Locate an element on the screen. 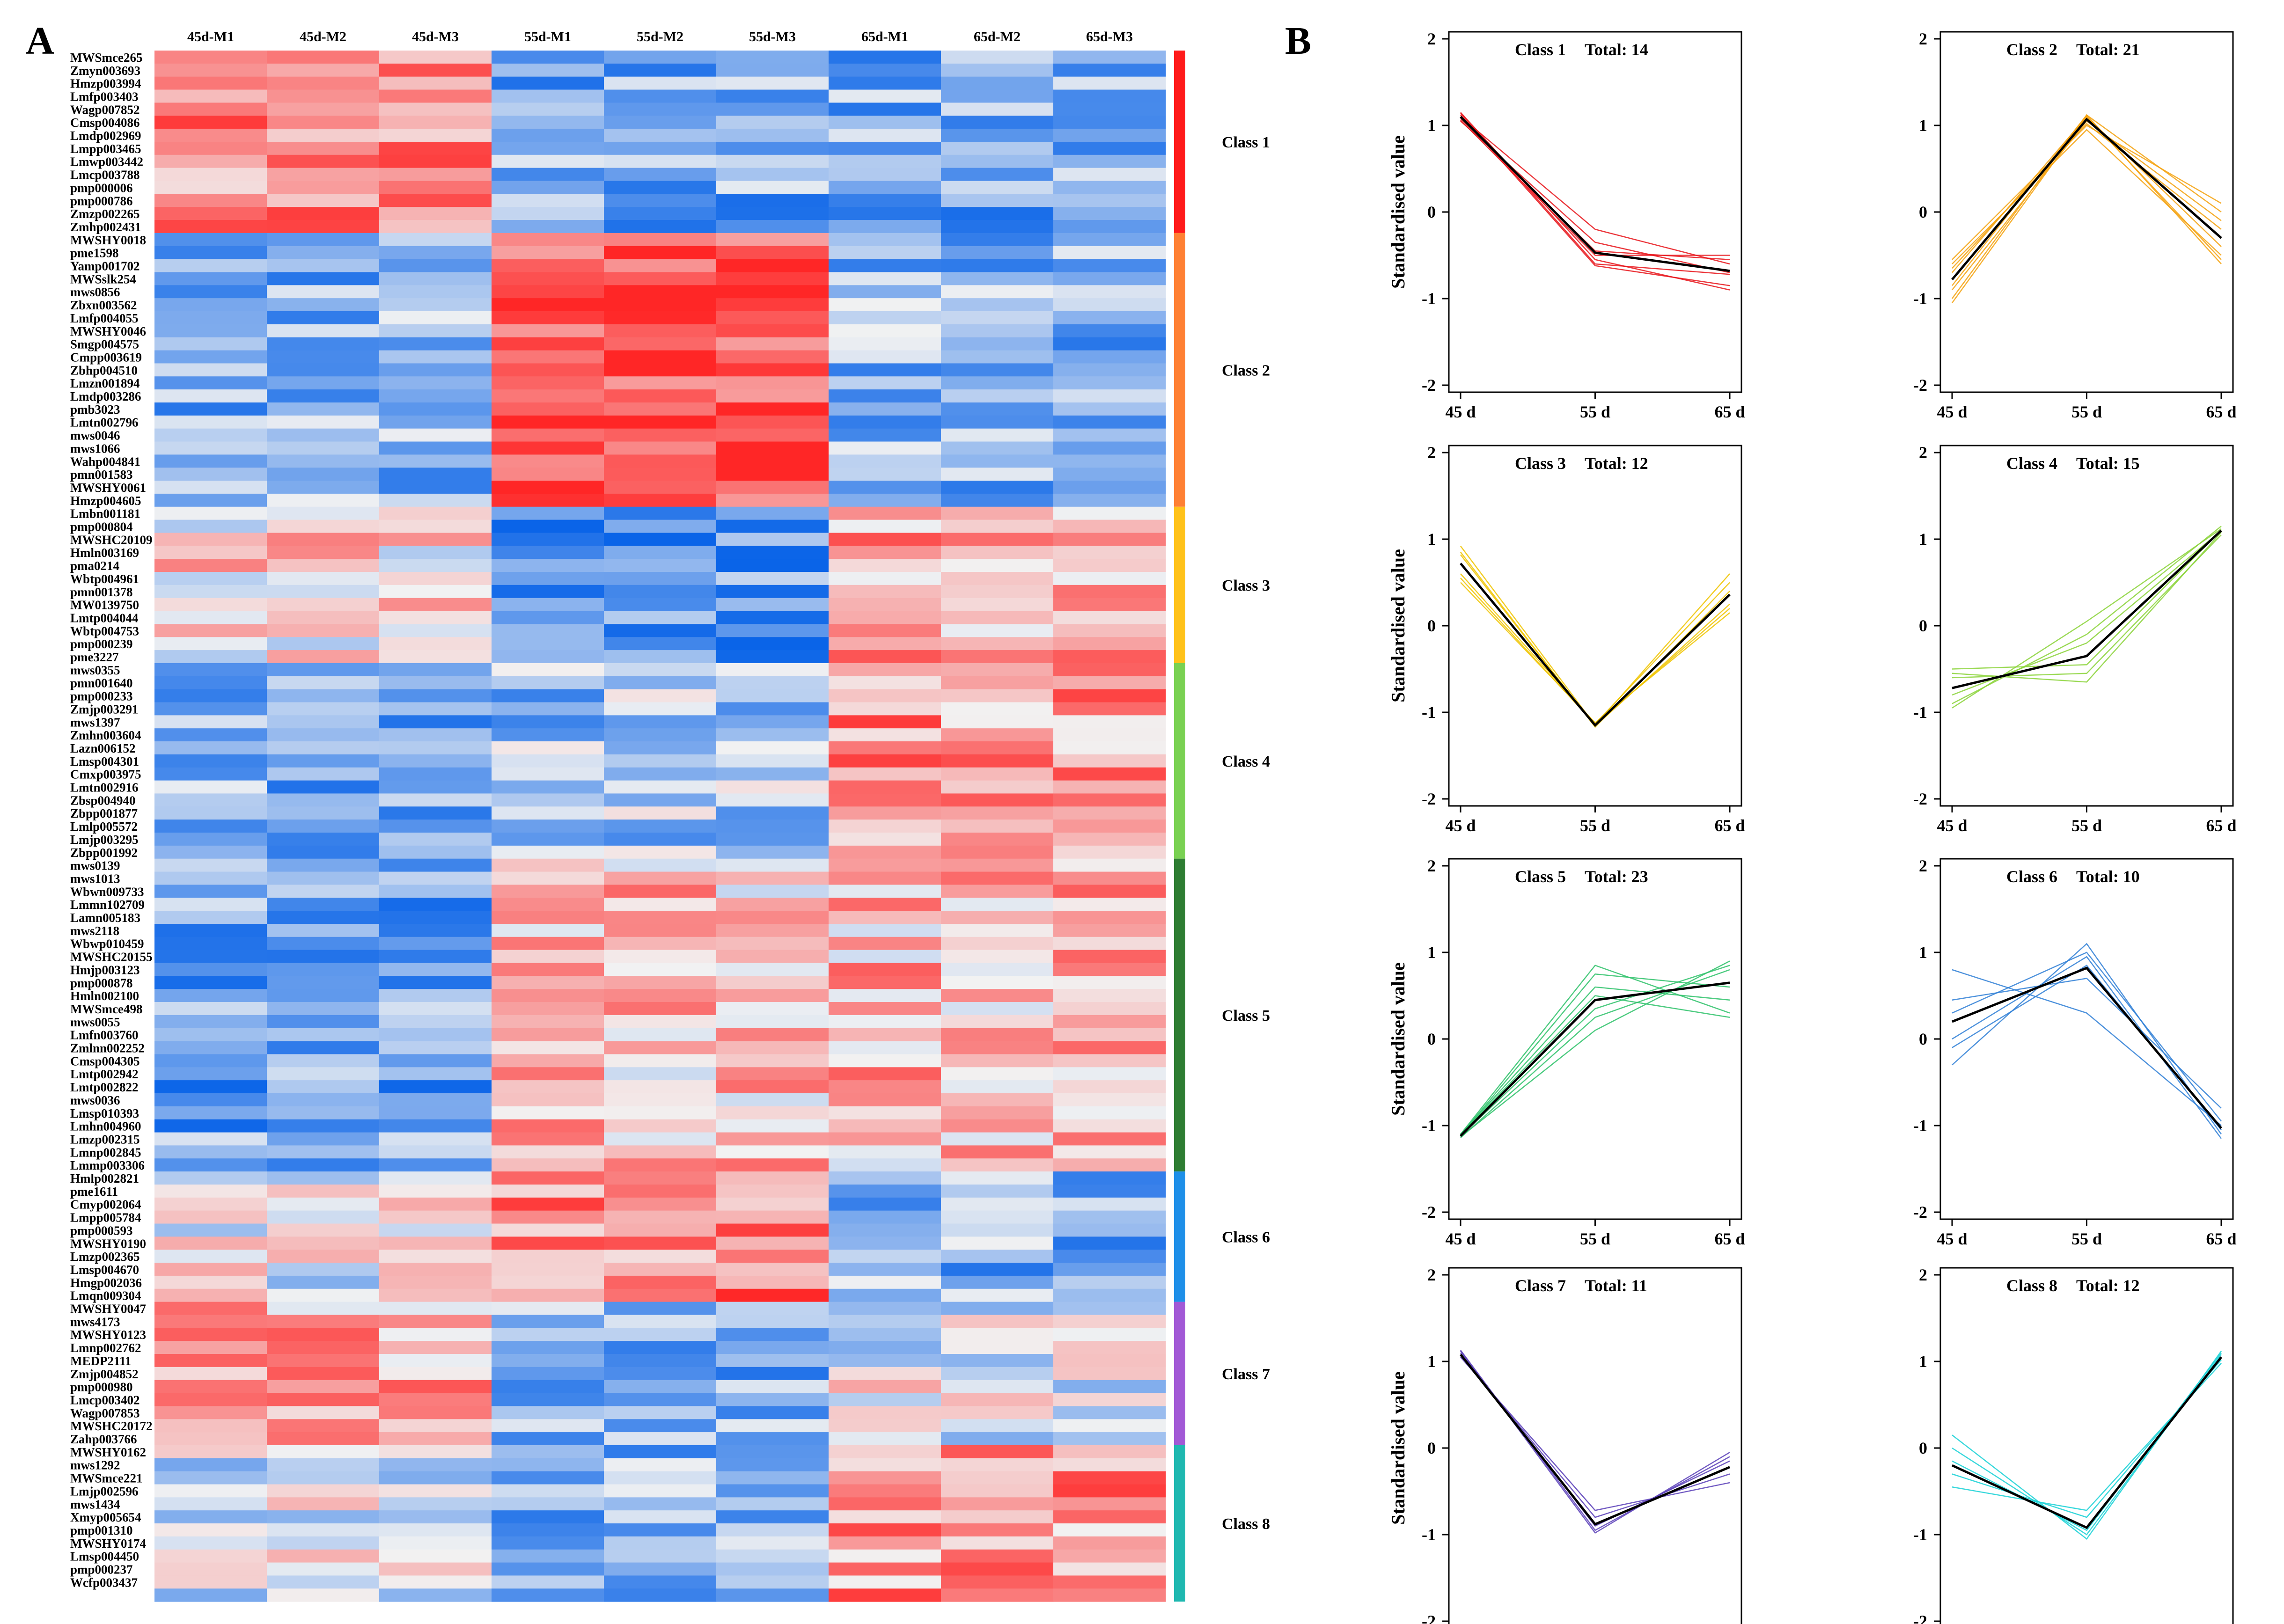  x-tick-label: 65 d is located at coordinates (1729, 1238).